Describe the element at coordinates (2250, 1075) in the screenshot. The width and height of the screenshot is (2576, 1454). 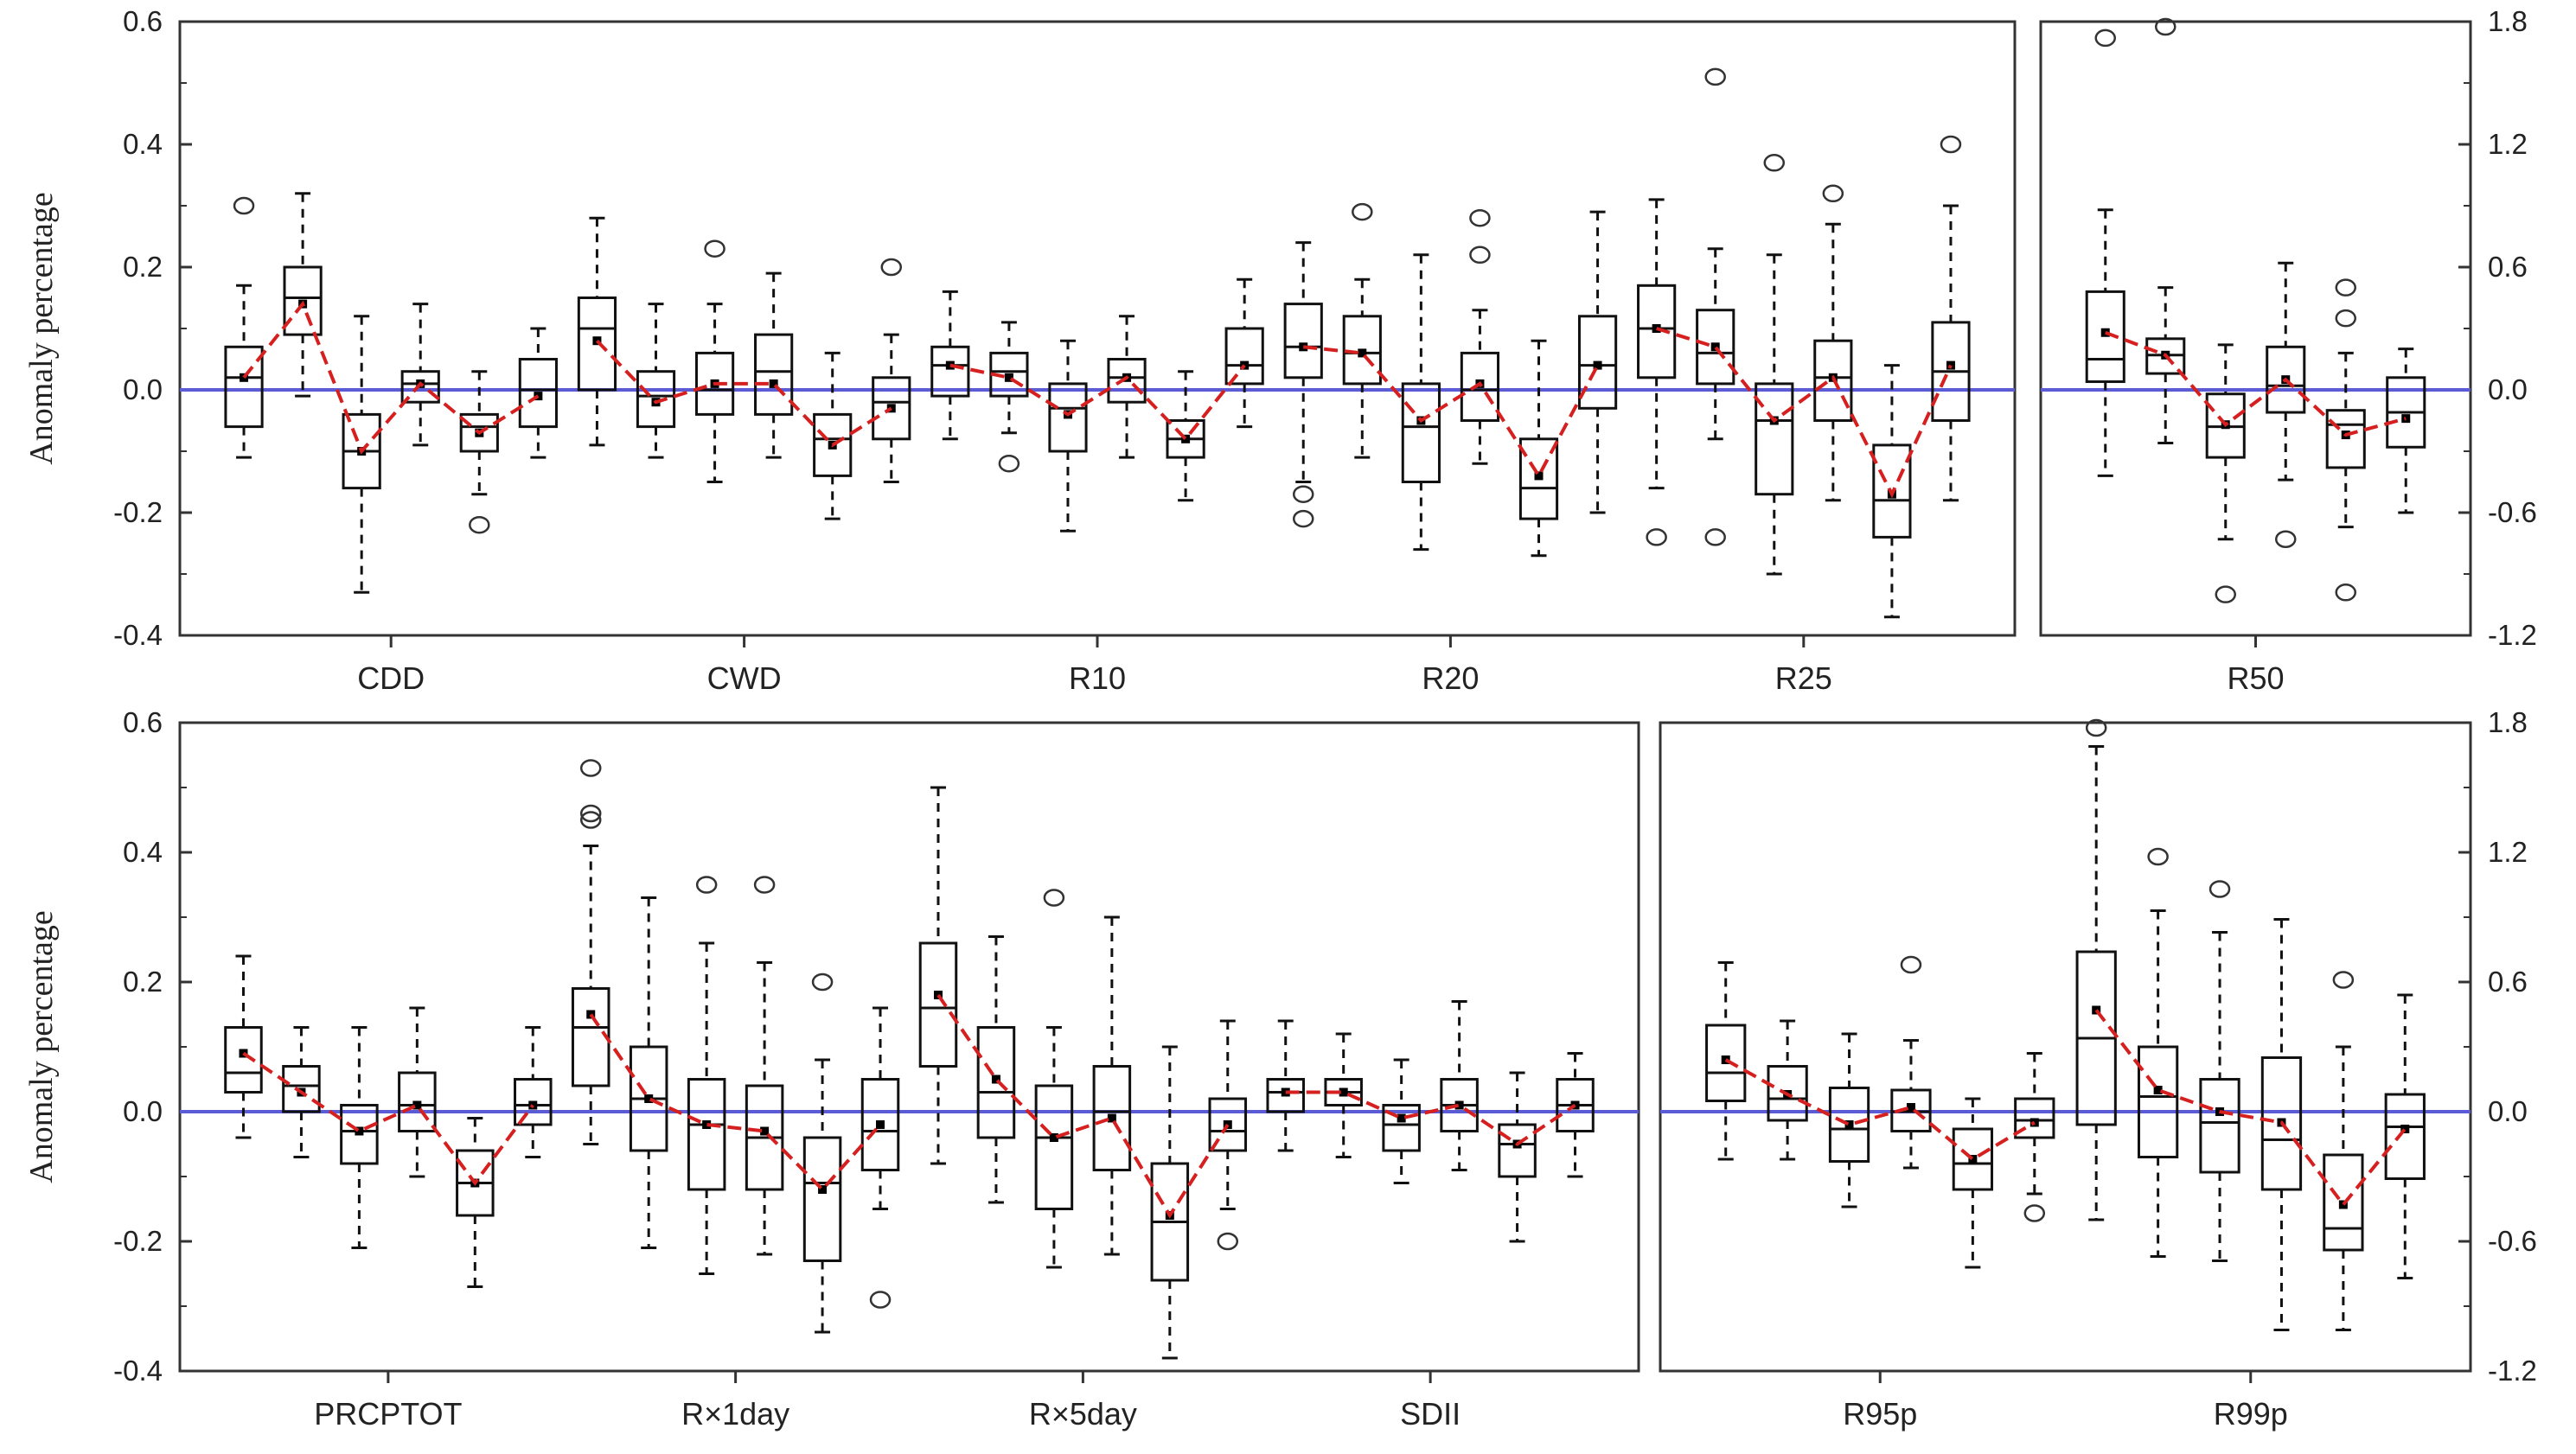
I see `group-R99p: R99p` at that location.